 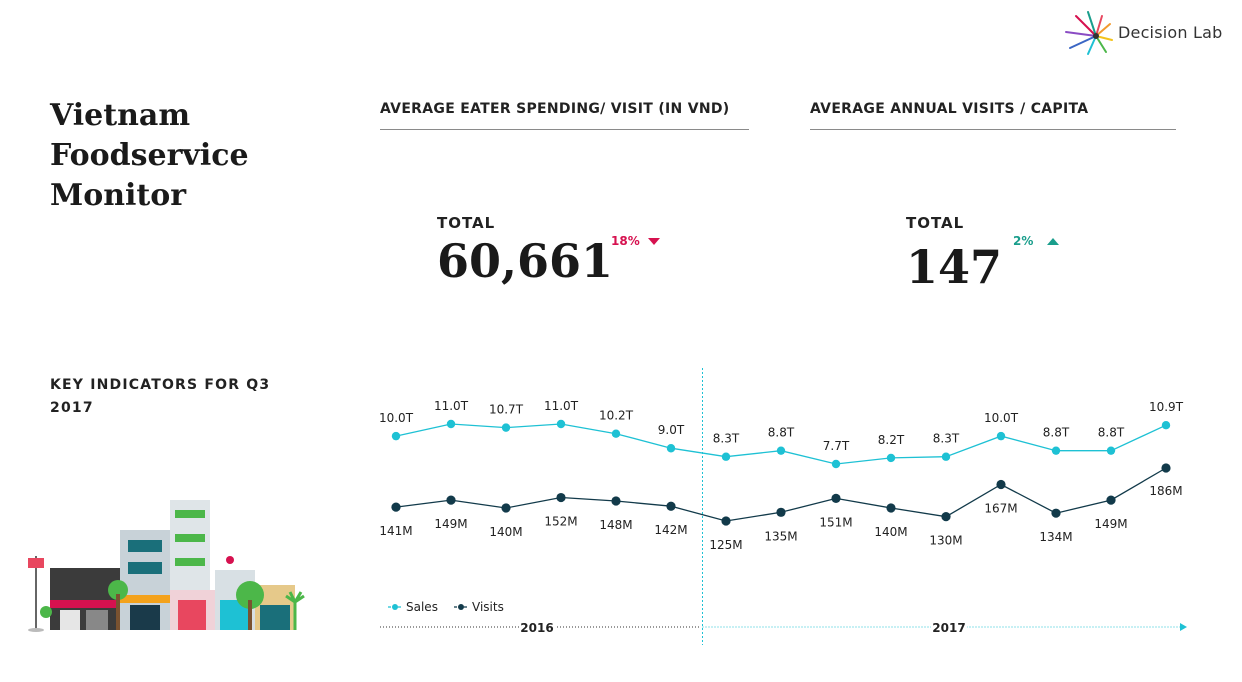 I want to click on data-label-visits: 142M, so click(x=670, y=530).